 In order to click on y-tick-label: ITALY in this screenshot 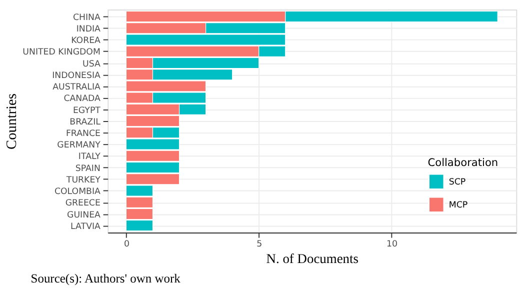, I will do `click(90, 157)`.